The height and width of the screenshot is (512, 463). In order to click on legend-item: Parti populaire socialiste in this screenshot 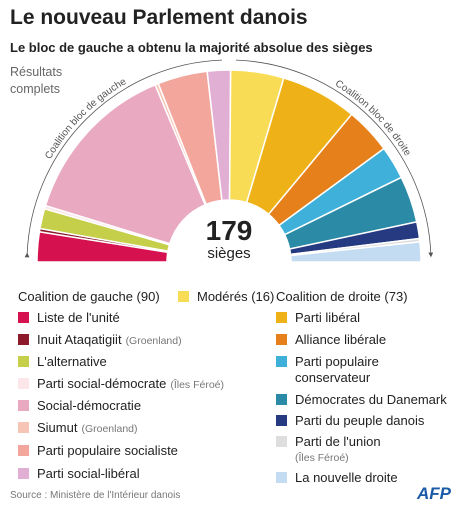, I will do `click(142, 451)`.